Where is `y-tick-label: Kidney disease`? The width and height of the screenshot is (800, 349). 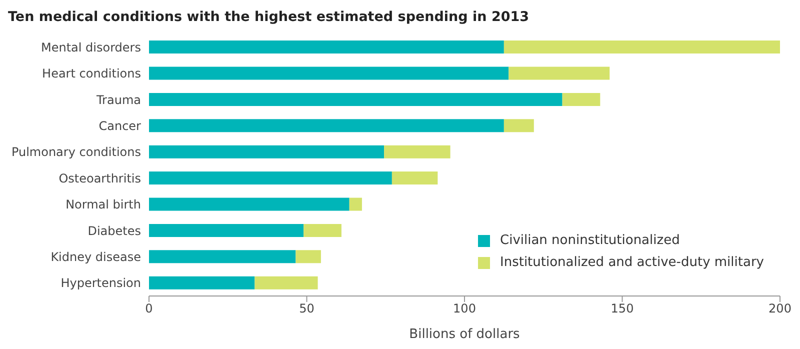
y-tick-label: Kidney disease is located at coordinates (95, 257).